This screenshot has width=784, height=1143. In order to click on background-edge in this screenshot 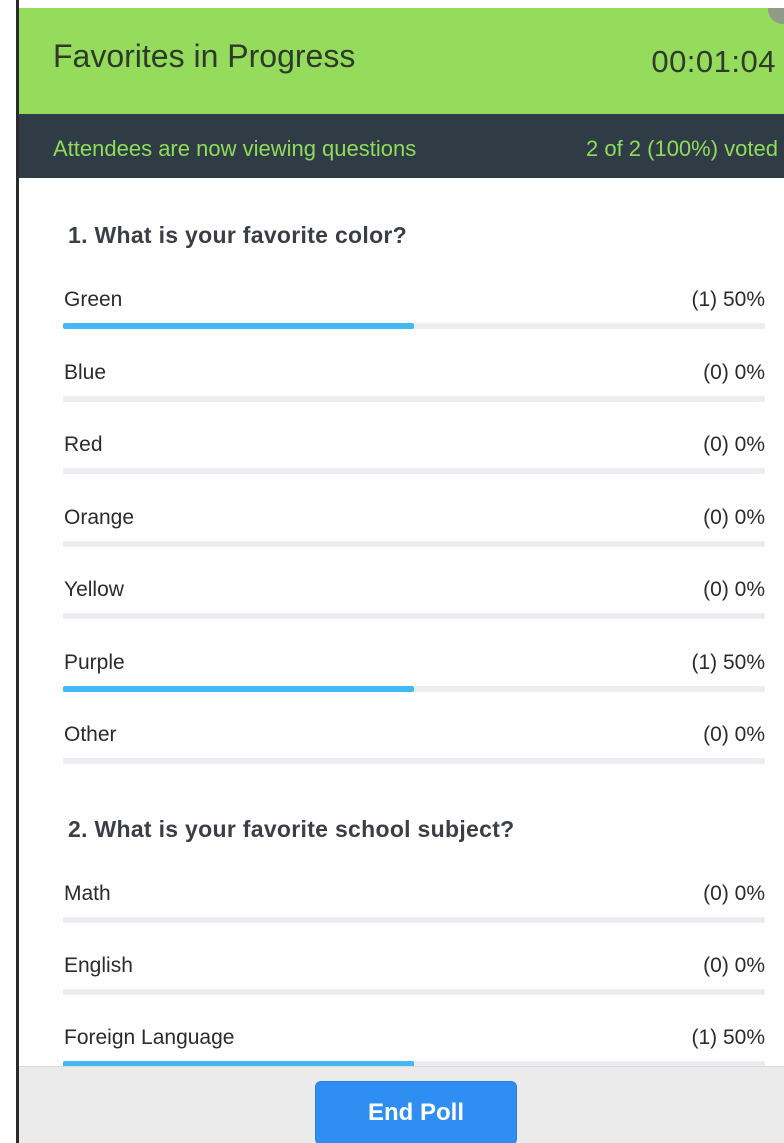, I will do `click(9, 571)`.